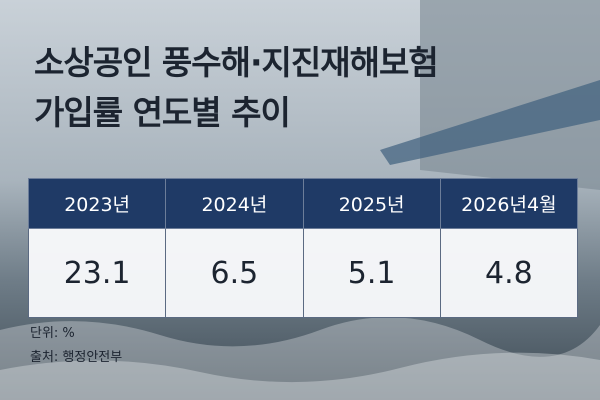 The height and width of the screenshot is (400, 600). What do you see at coordinates (509, 273) in the screenshot?
I see `value-cell: 4.8` at bounding box center [509, 273].